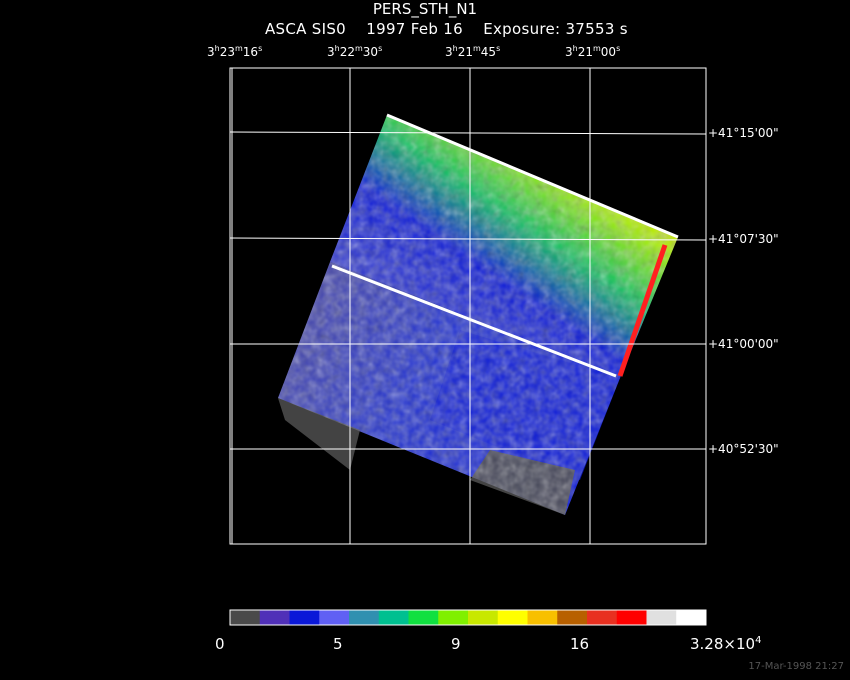  I want to click on ra-label: 3h22m30s, so click(355, 51).